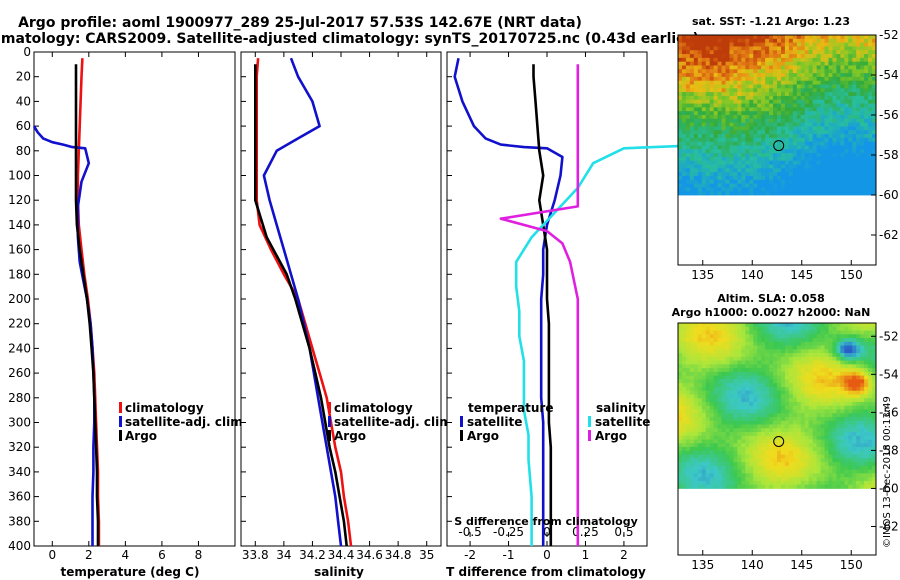 The width and height of the screenshot is (900, 580). I want to click on map-y-tick-label: -60, so click(889, 488).